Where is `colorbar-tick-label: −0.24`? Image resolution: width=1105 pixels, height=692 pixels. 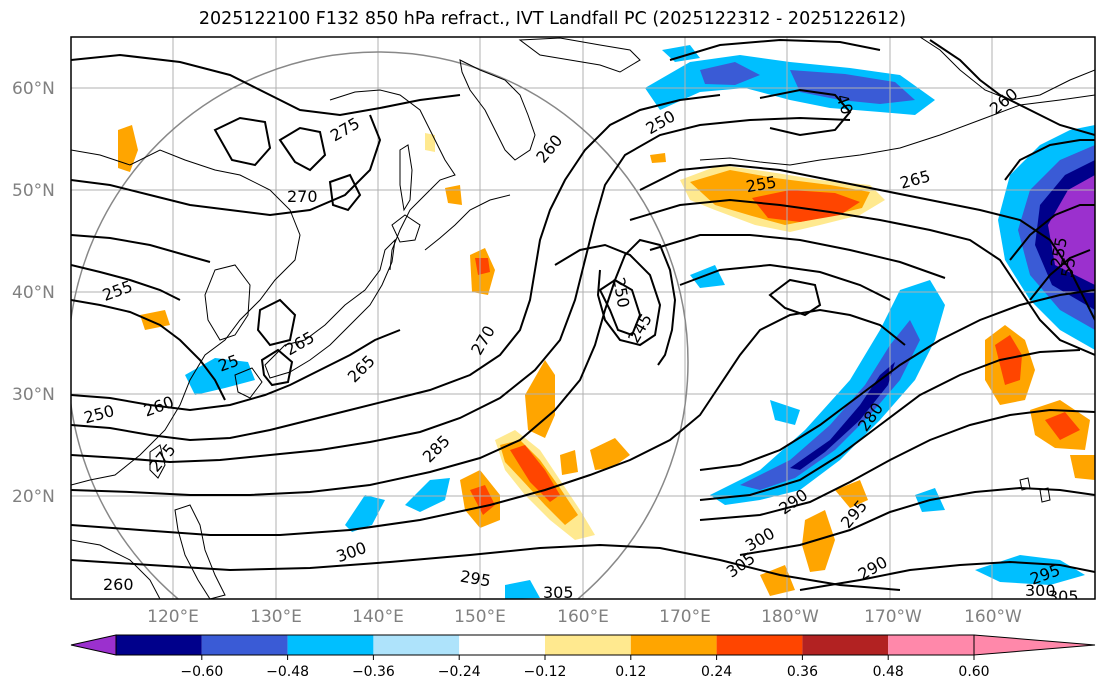 colorbar-tick-label: −0.24 is located at coordinates (459, 672).